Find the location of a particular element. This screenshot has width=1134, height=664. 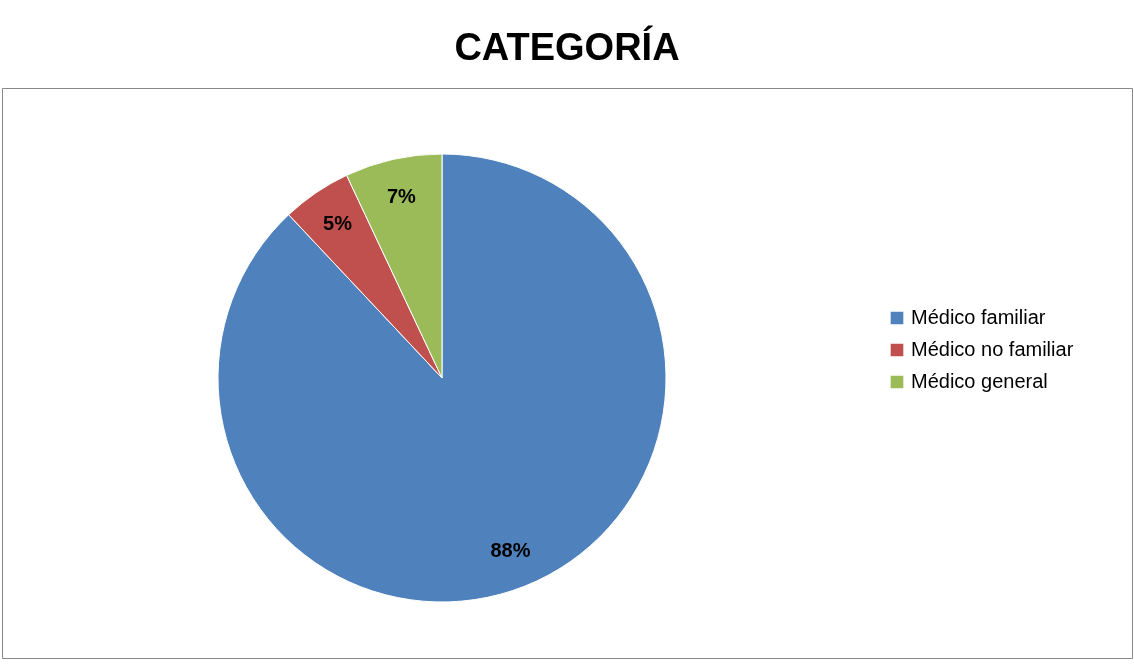

data-label: 88% is located at coordinates (510, 549).